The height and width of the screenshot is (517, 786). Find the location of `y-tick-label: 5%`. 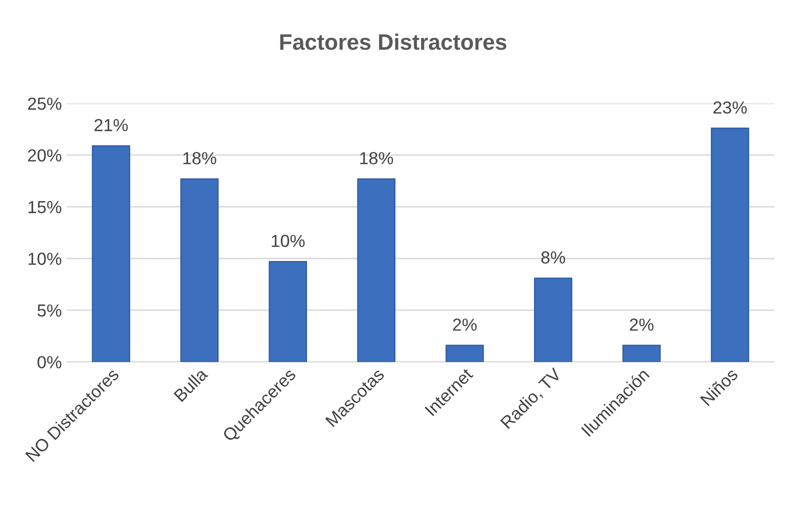

y-tick-label: 5% is located at coordinates (50, 310).